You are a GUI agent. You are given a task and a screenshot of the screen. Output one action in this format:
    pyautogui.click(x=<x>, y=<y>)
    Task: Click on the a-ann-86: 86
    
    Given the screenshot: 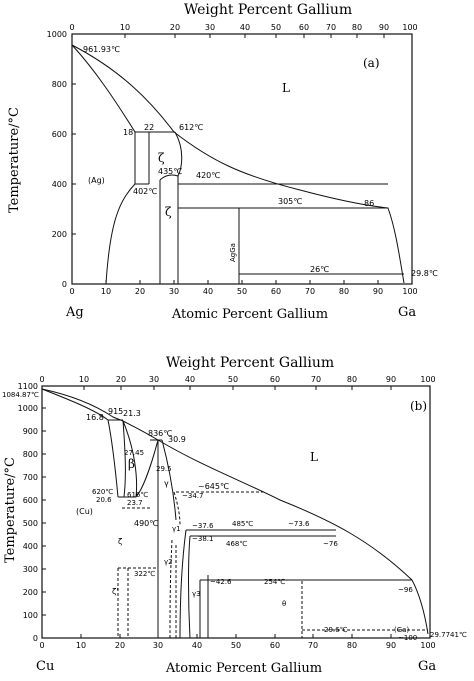 What is the action you would take?
    pyautogui.click(x=369, y=203)
    